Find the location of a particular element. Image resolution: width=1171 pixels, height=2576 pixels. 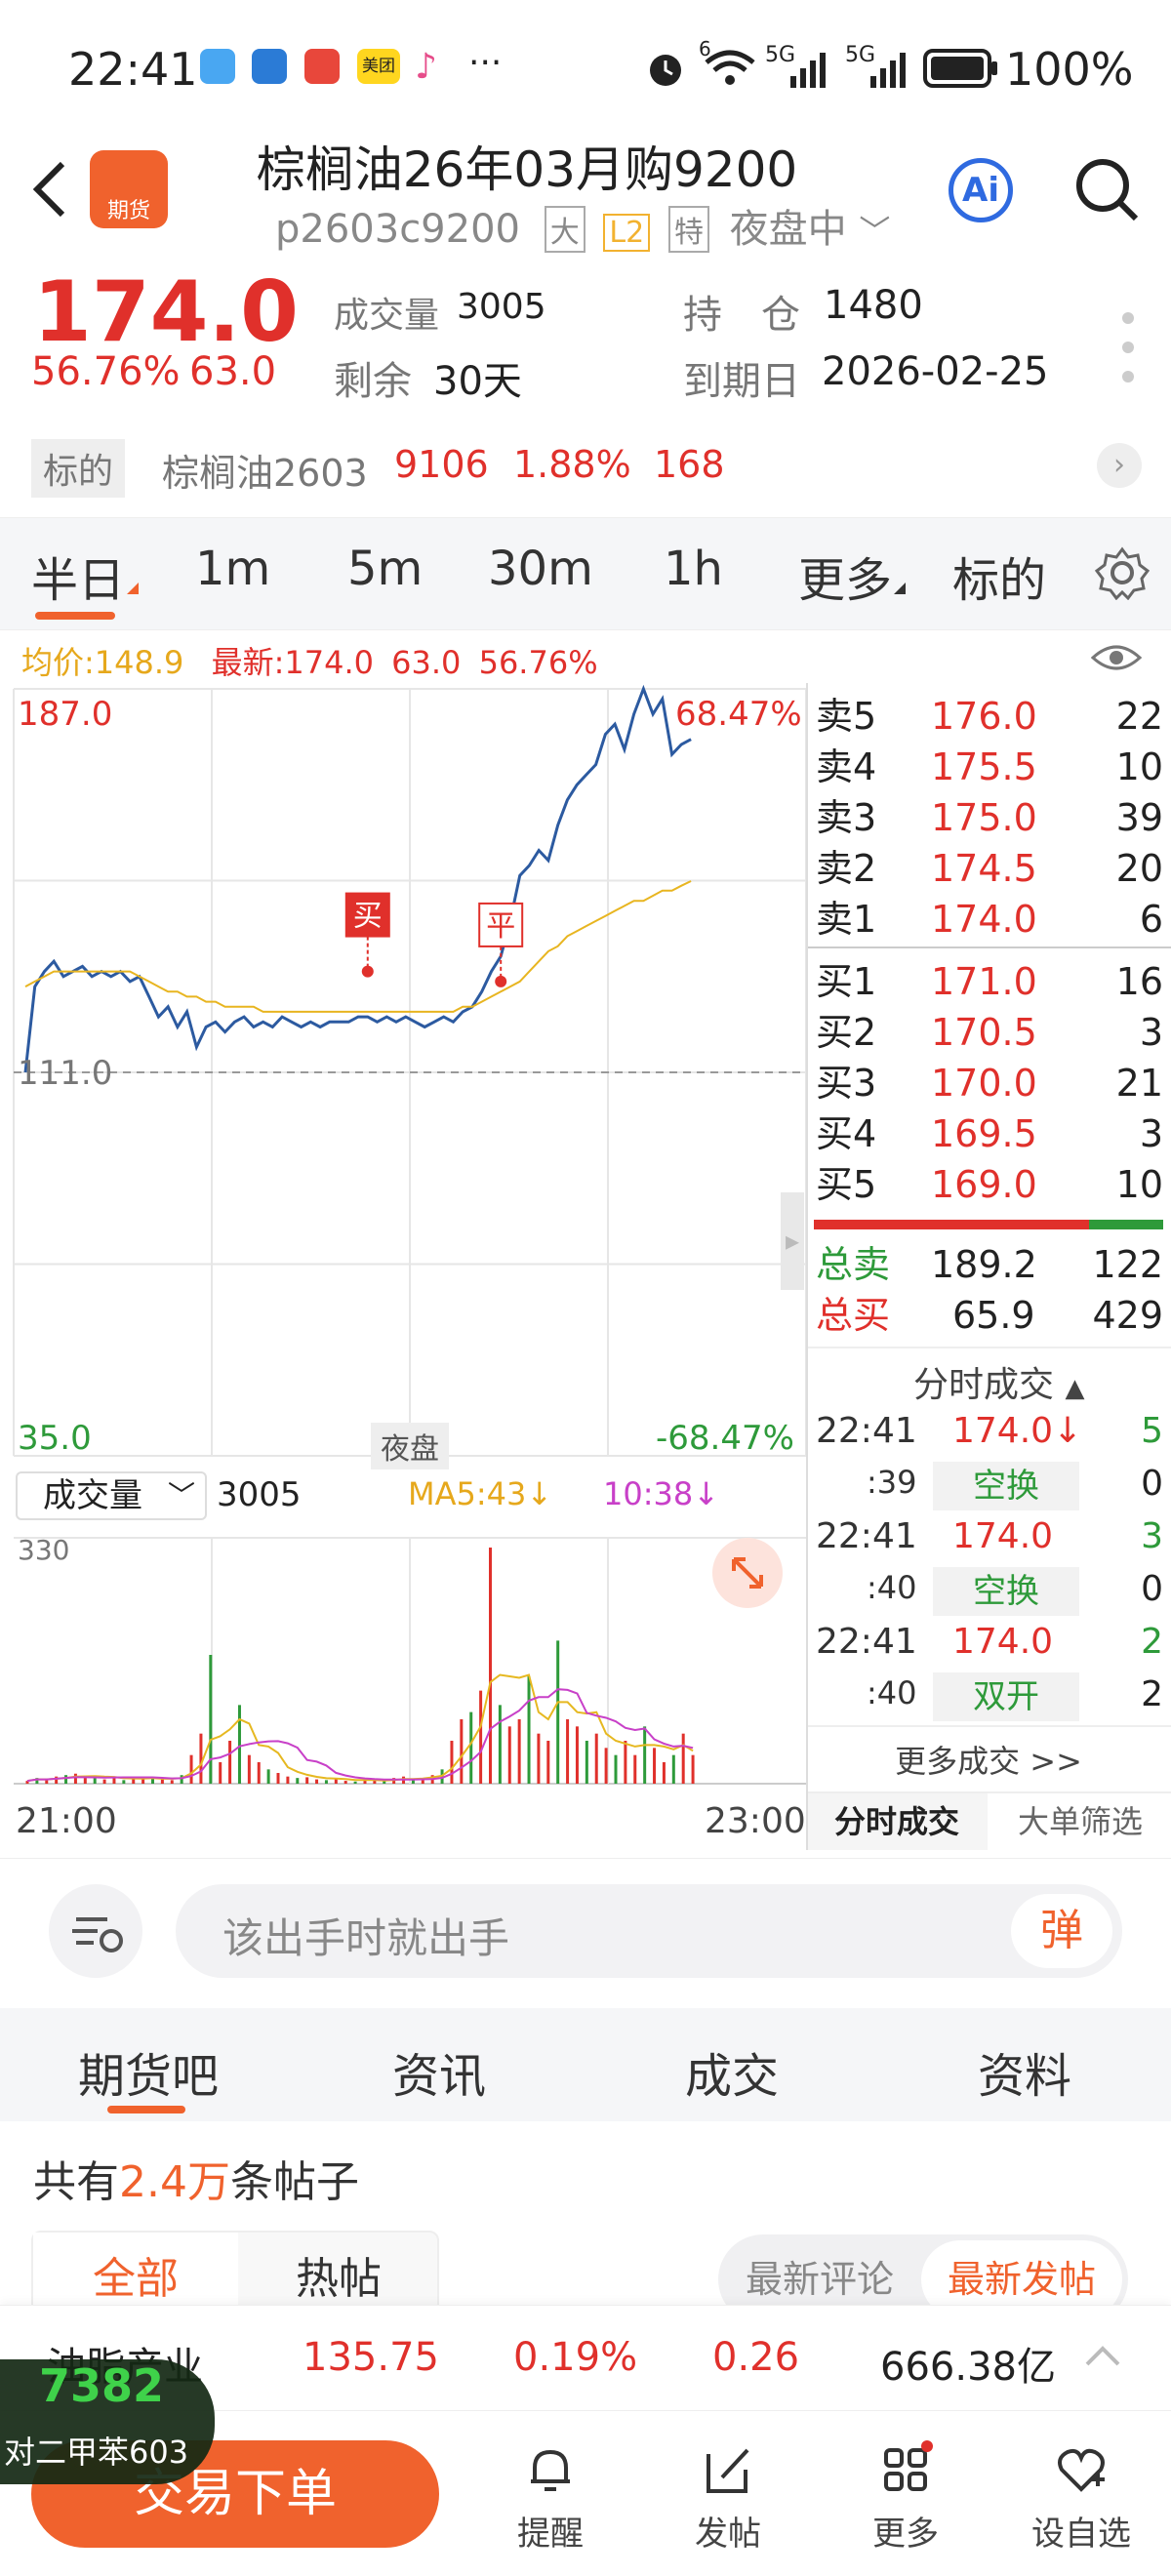

tag-special: 特 is located at coordinates (688, 229).